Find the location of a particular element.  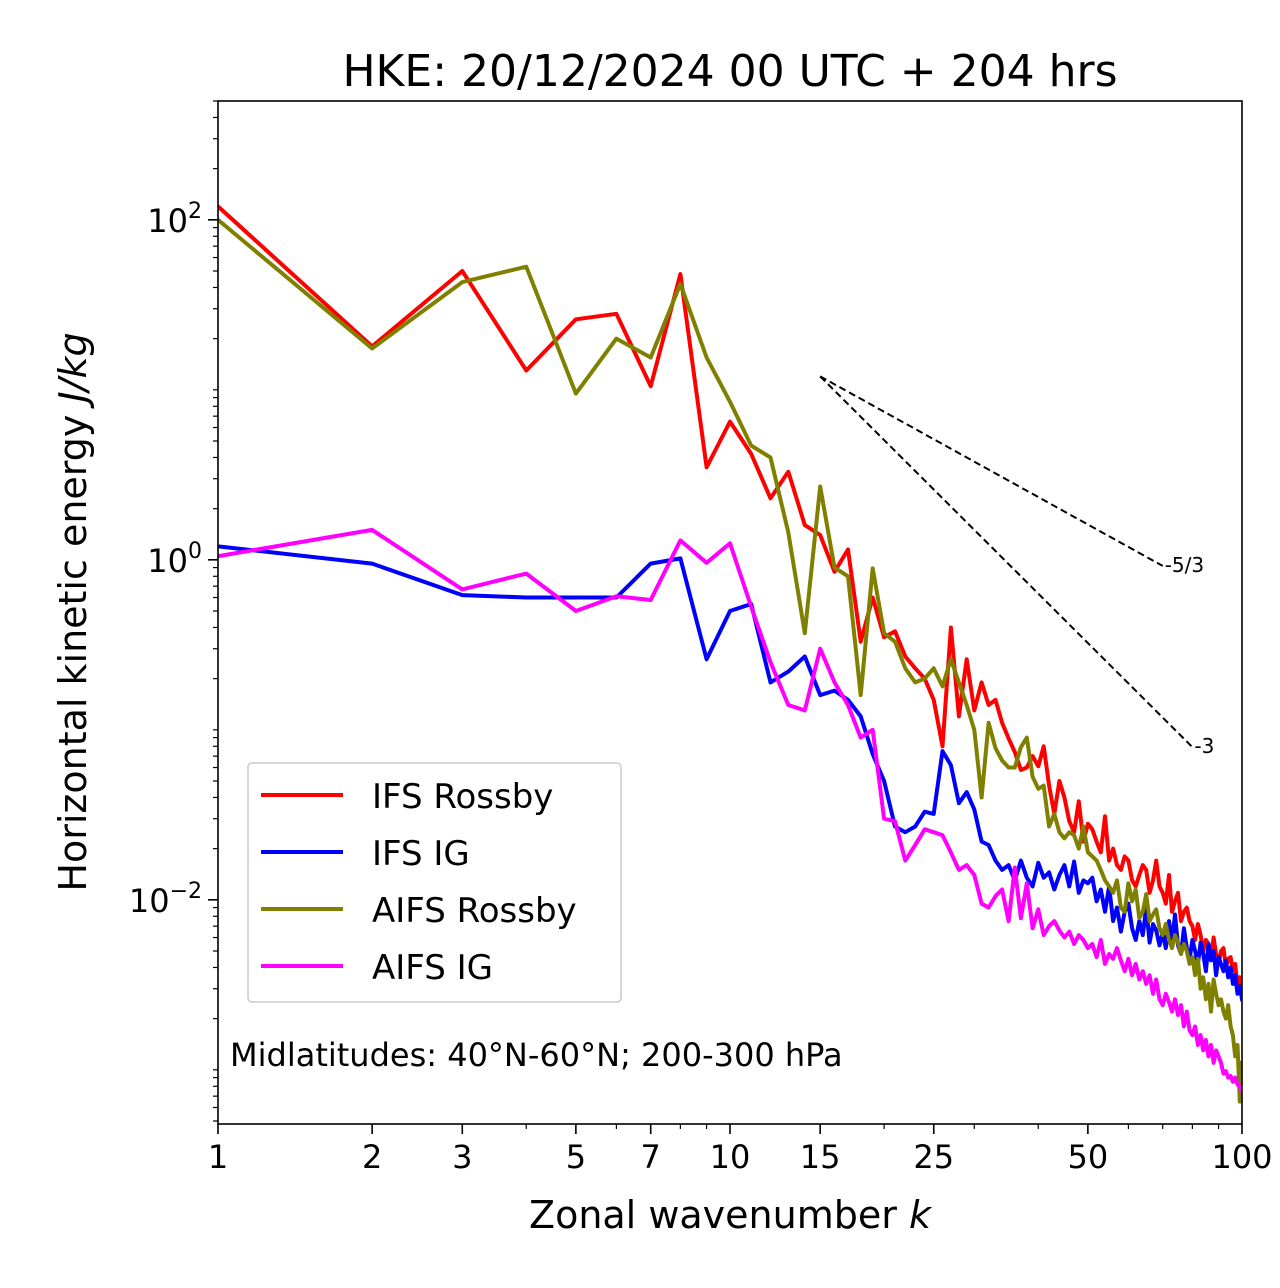

region-annotation: Midlatitudes: 40°N-60°N; 200-300 hPa is located at coordinates (536, 1055).